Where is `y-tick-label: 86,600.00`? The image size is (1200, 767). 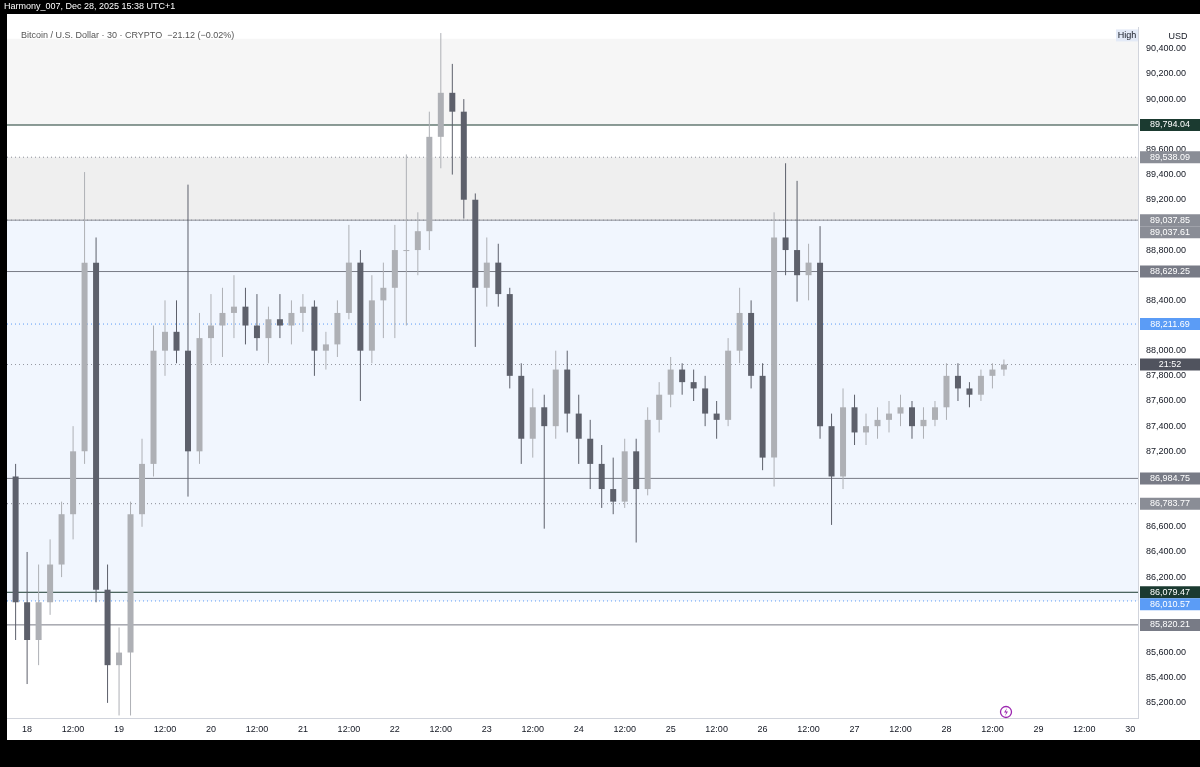 y-tick-label: 86,600.00 is located at coordinates (1166, 526).